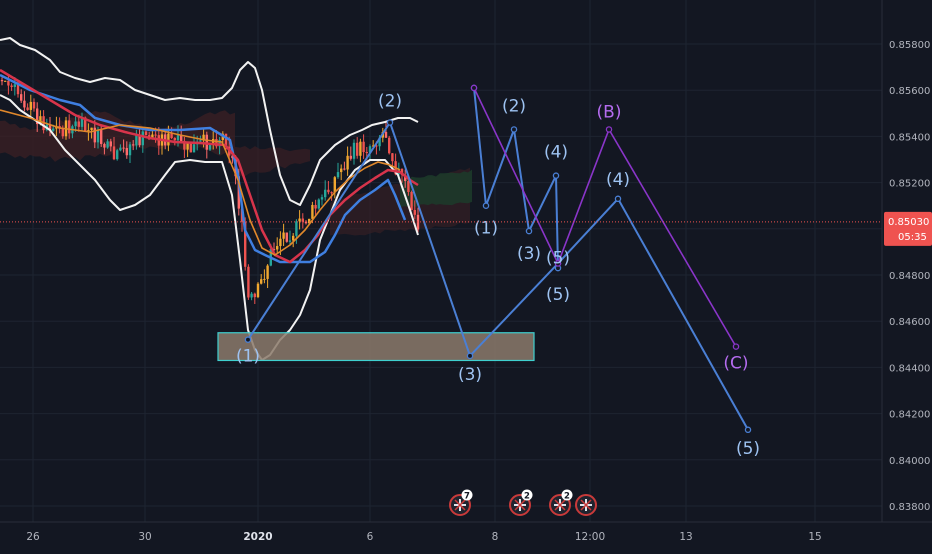  Describe the element at coordinates (618, 180) in the screenshot. I see `wave-label: (4)` at that location.